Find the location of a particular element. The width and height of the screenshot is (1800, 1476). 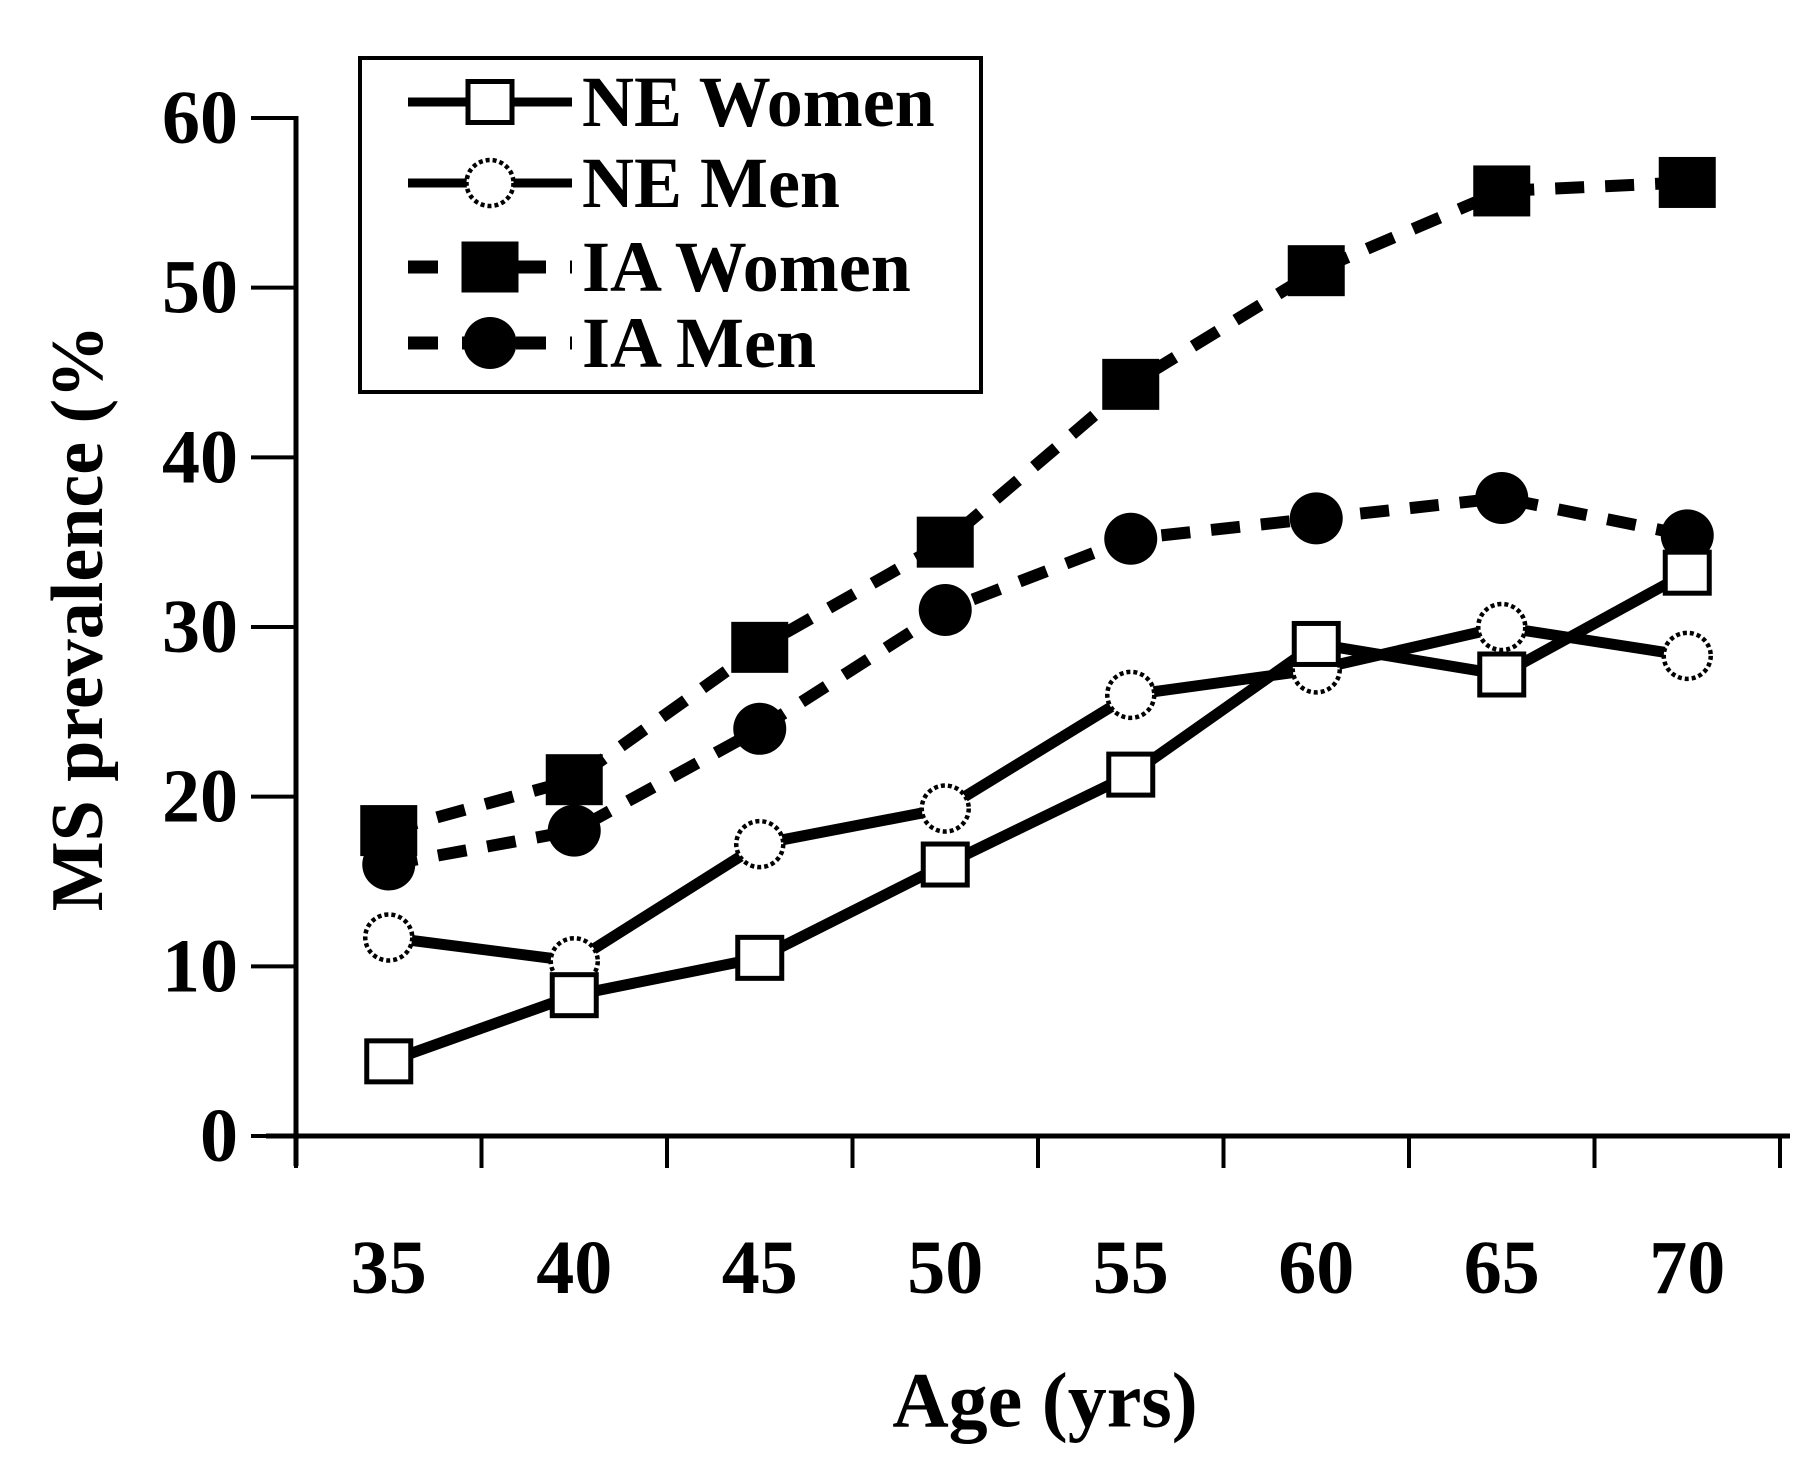

legend-label-ne-women: NE Women is located at coordinates (758, 102).